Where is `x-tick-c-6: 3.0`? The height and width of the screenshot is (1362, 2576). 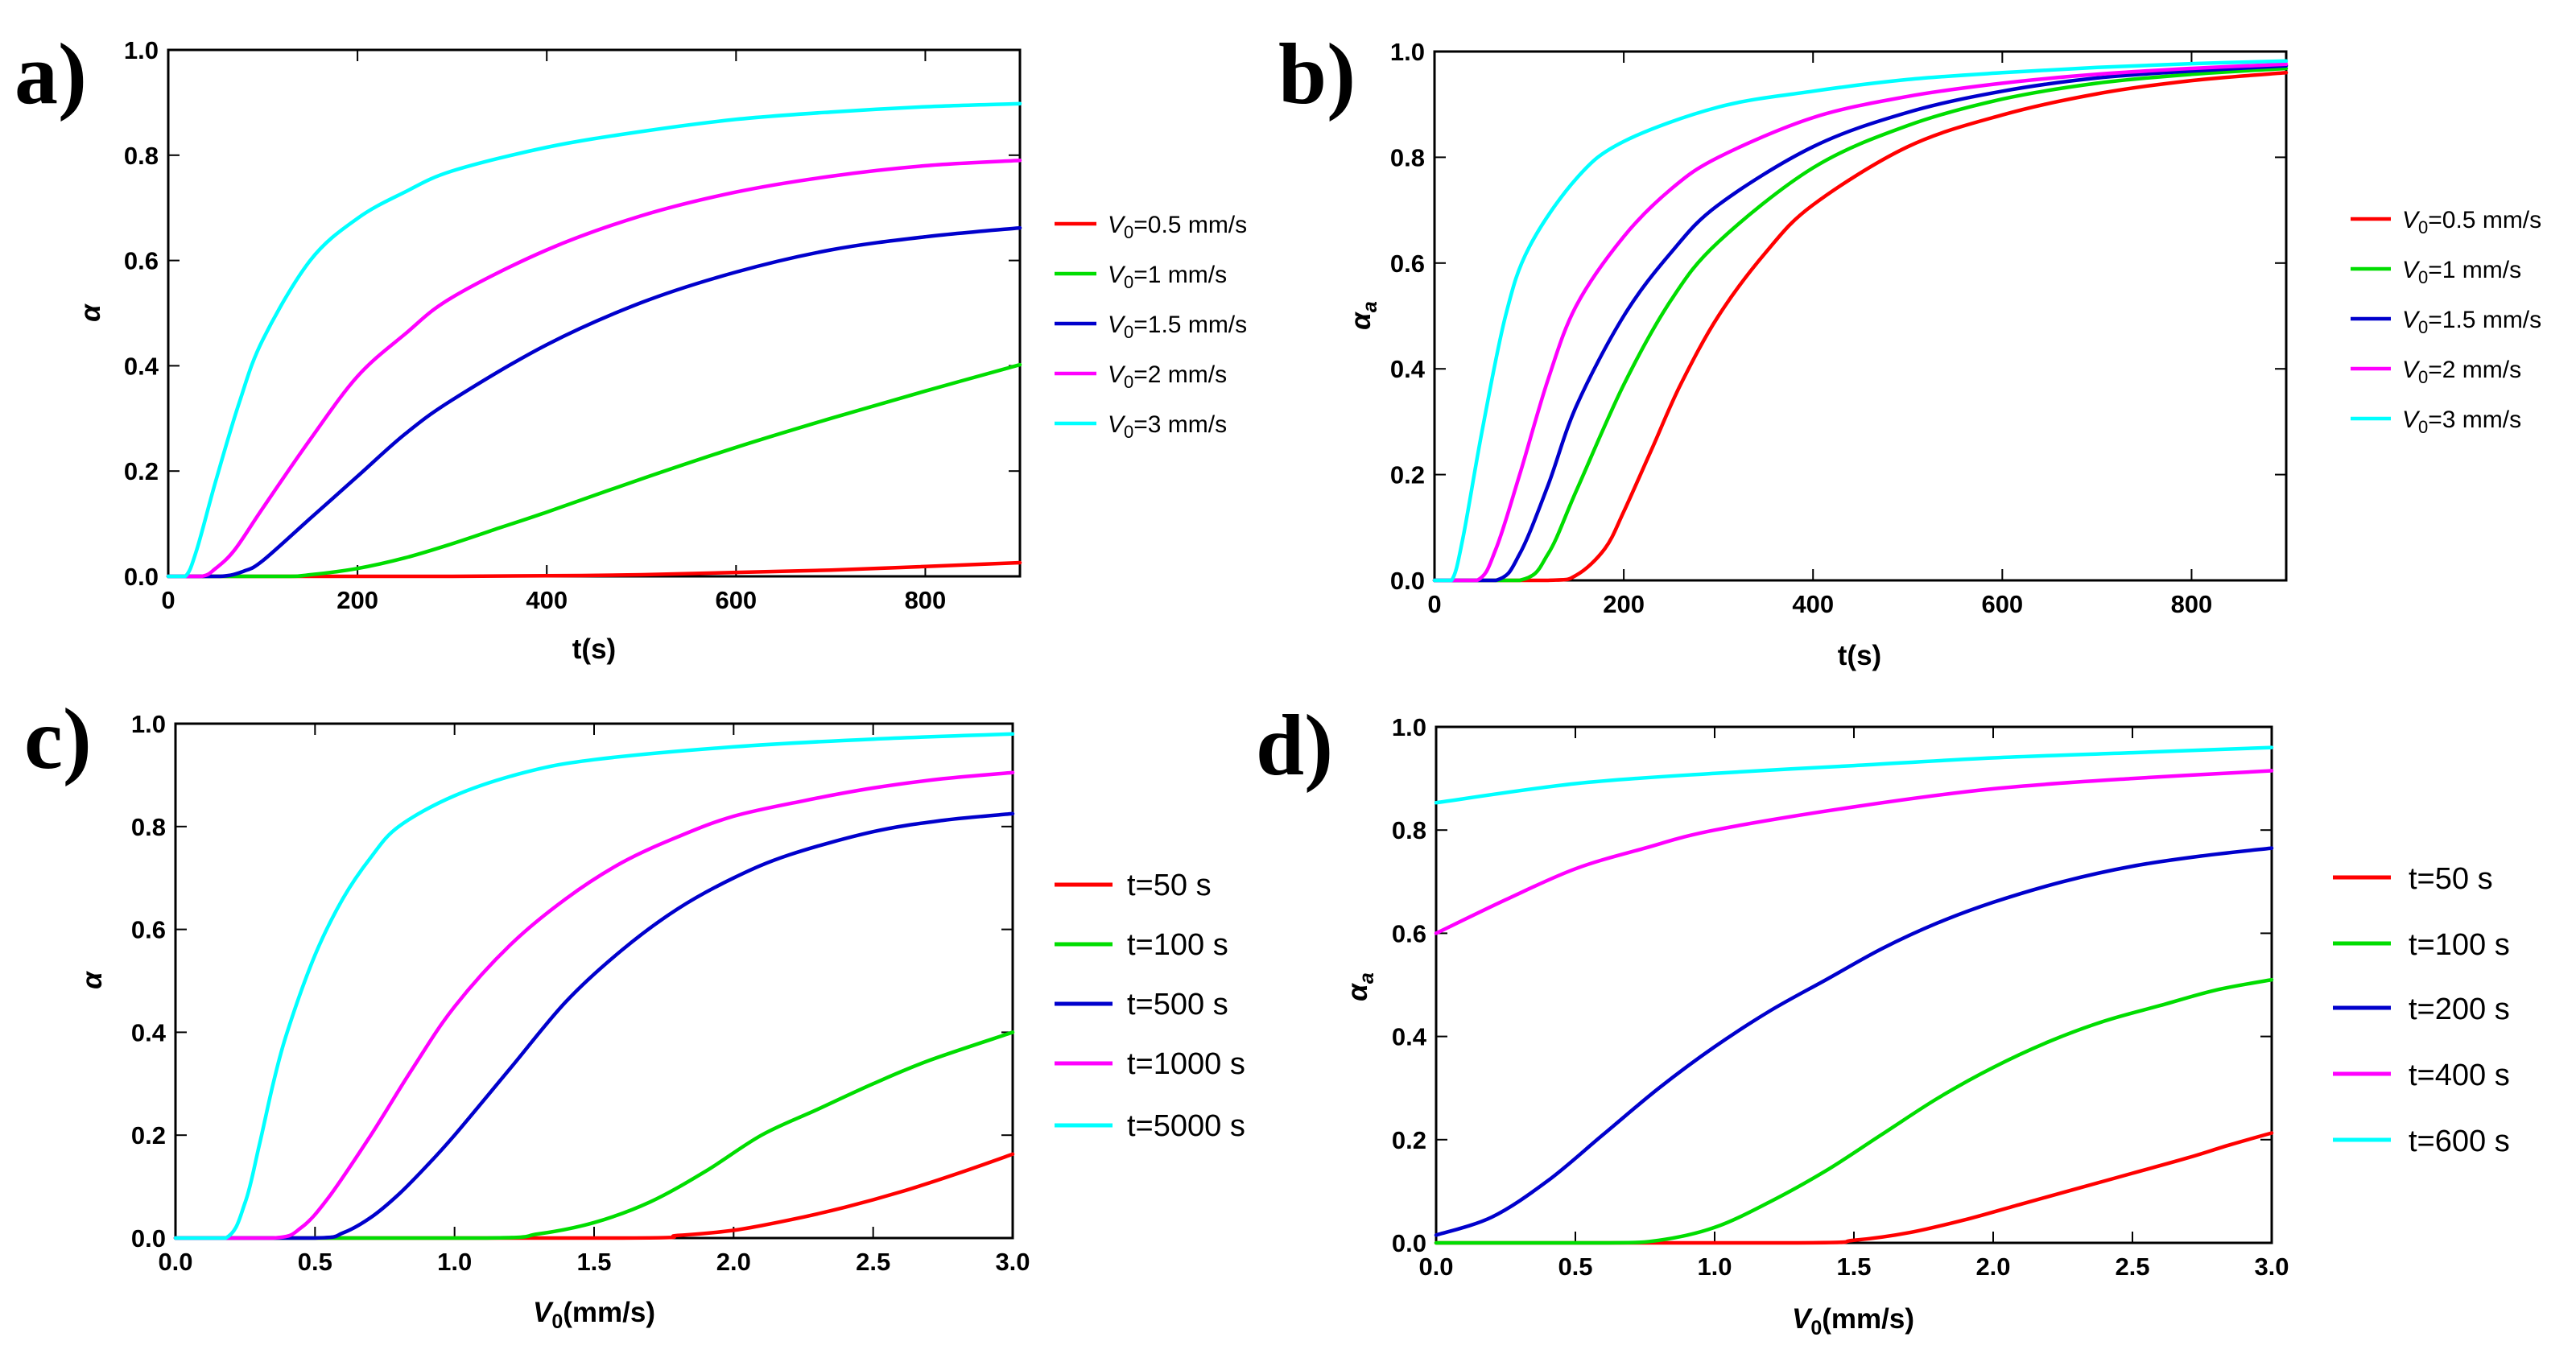 x-tick-c-6: 3.0 is located at coordinates (1012, 1262).